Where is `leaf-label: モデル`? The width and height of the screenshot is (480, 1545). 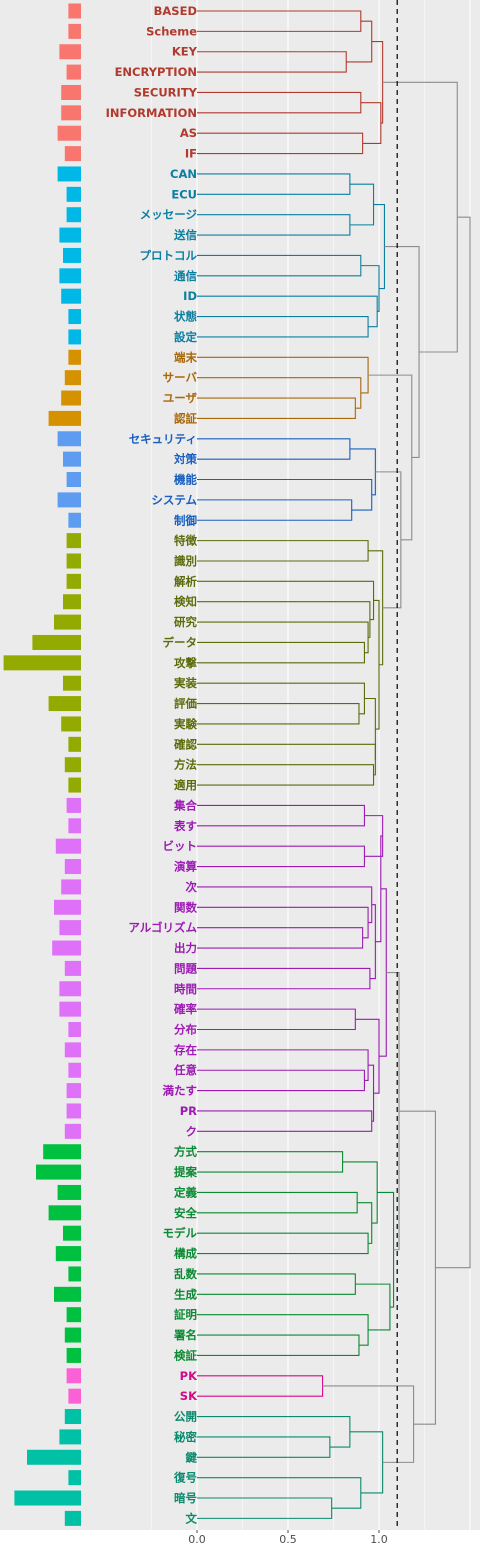
leaf-label: モデル is located at coordinates (180, 1233).